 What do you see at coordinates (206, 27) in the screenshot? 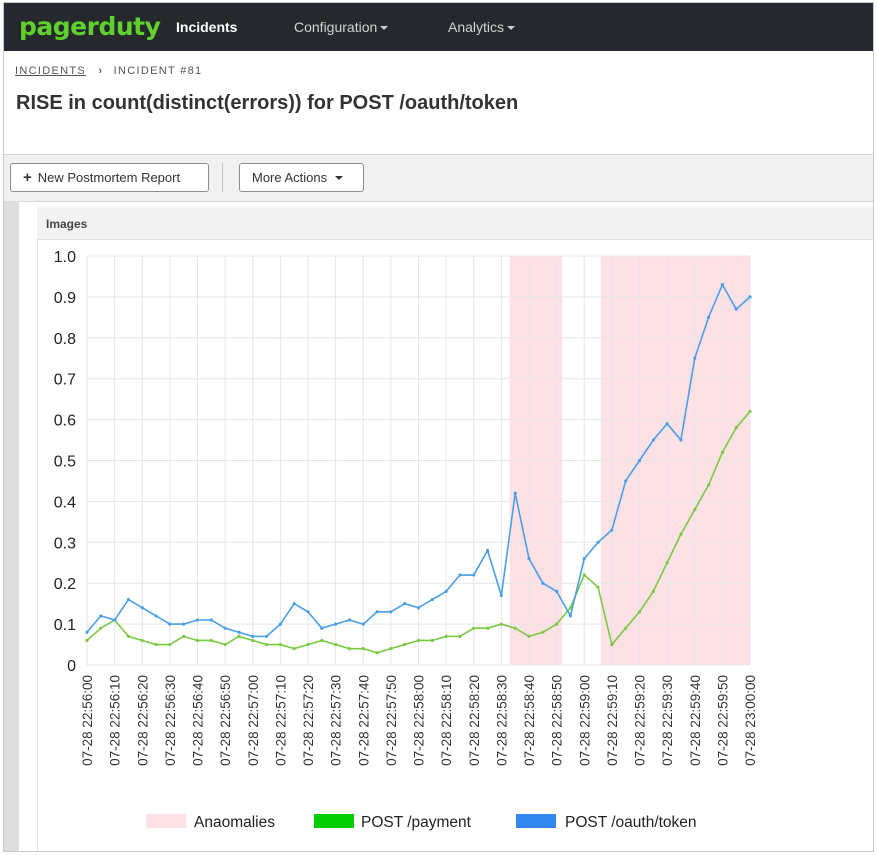
I see `nav-incidents: Incidents` at bounding box center [206, 27].